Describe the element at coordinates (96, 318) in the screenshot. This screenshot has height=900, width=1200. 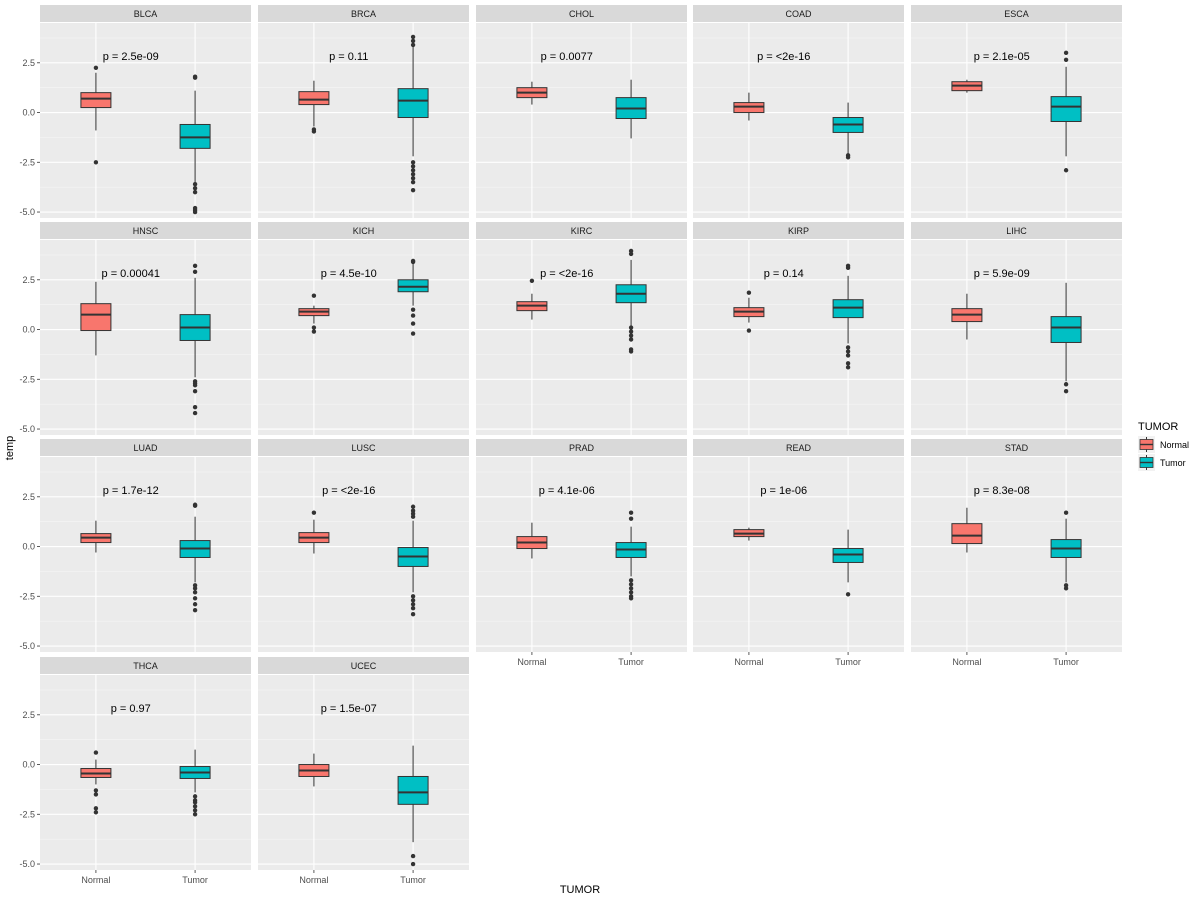
I see `box-hnsc-normal` at that location.